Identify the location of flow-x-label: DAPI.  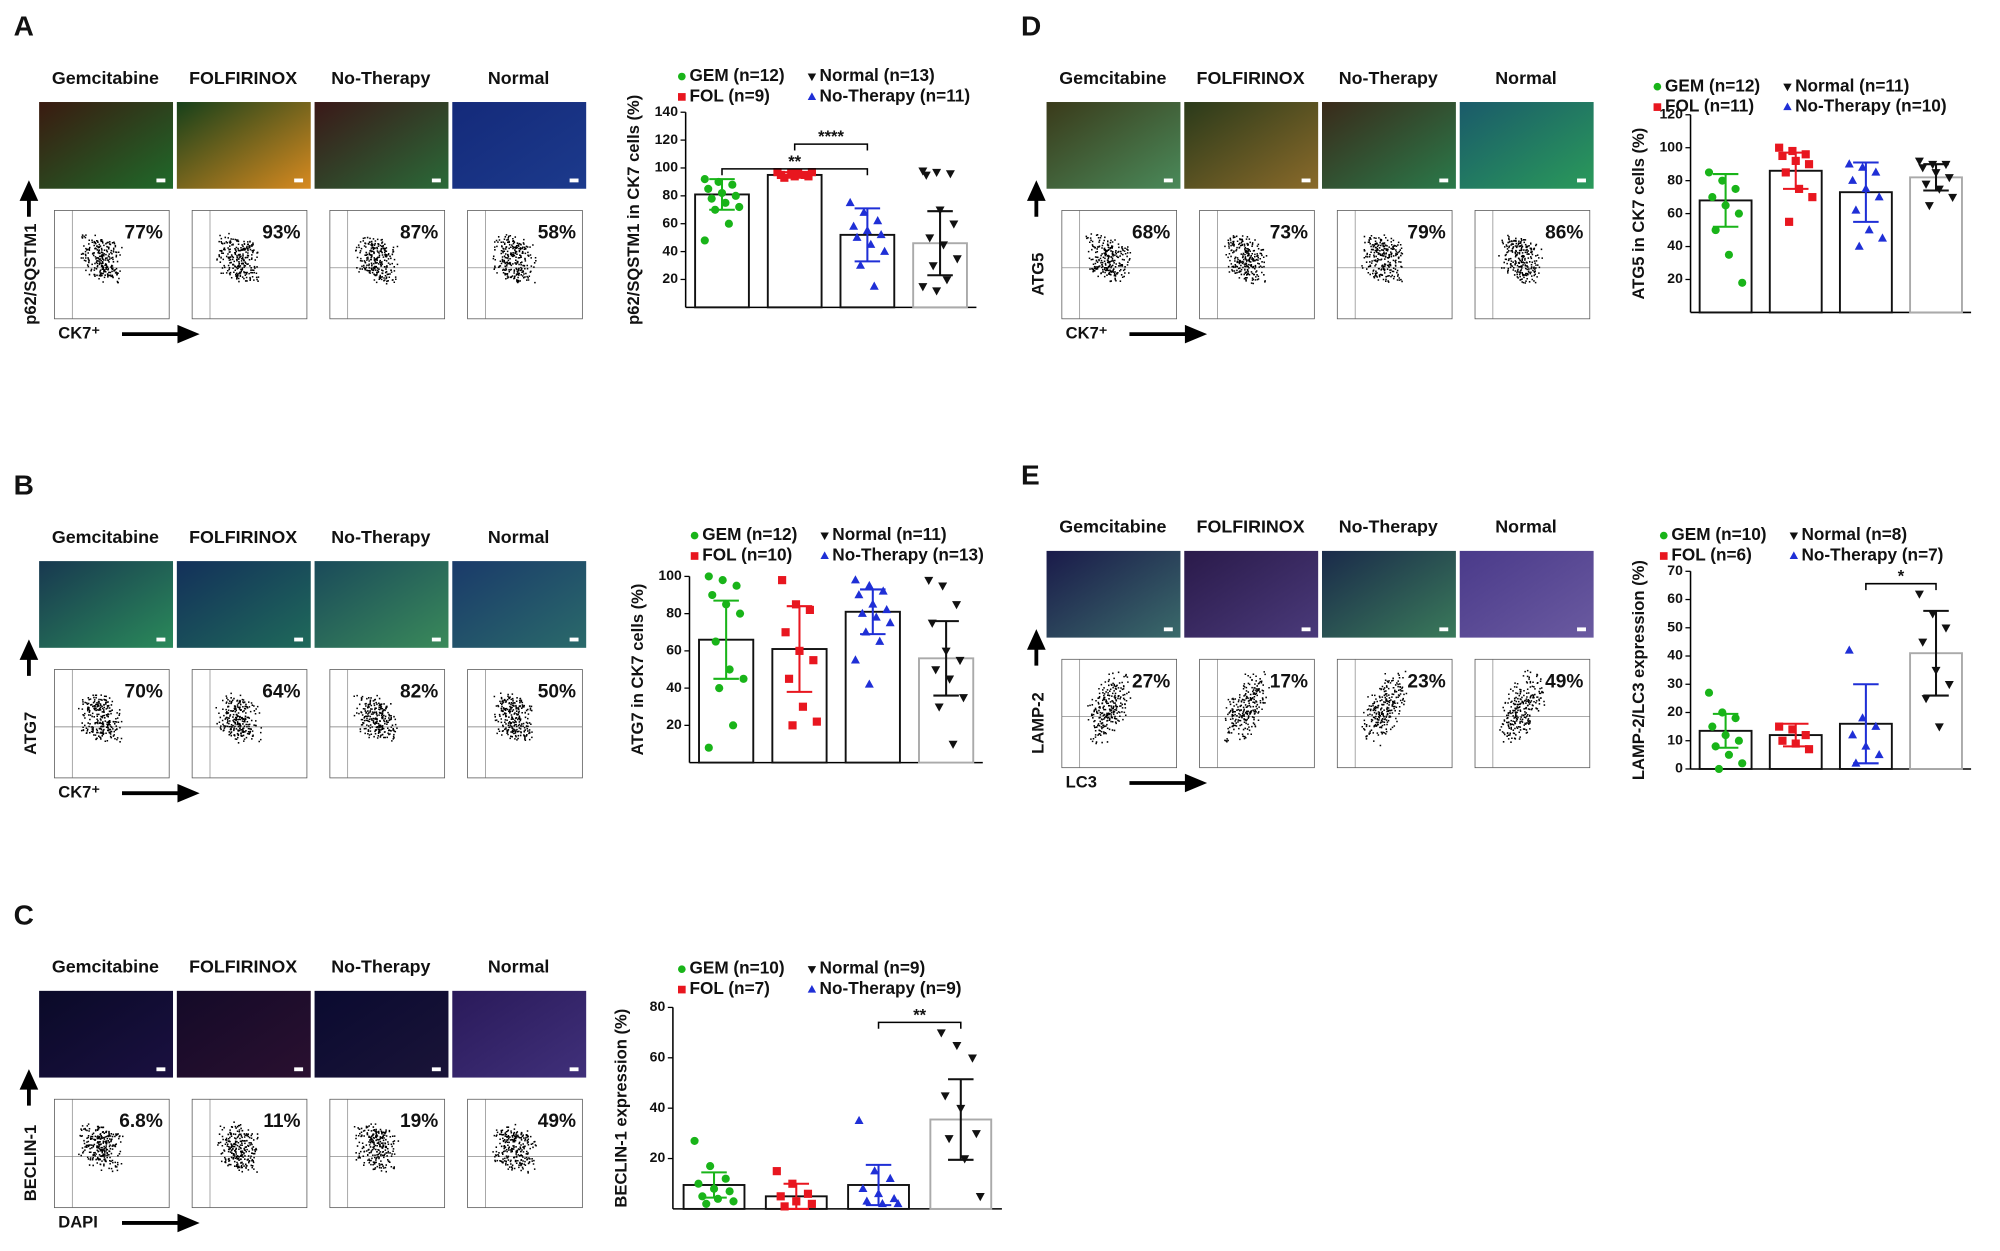
(78, 1221).